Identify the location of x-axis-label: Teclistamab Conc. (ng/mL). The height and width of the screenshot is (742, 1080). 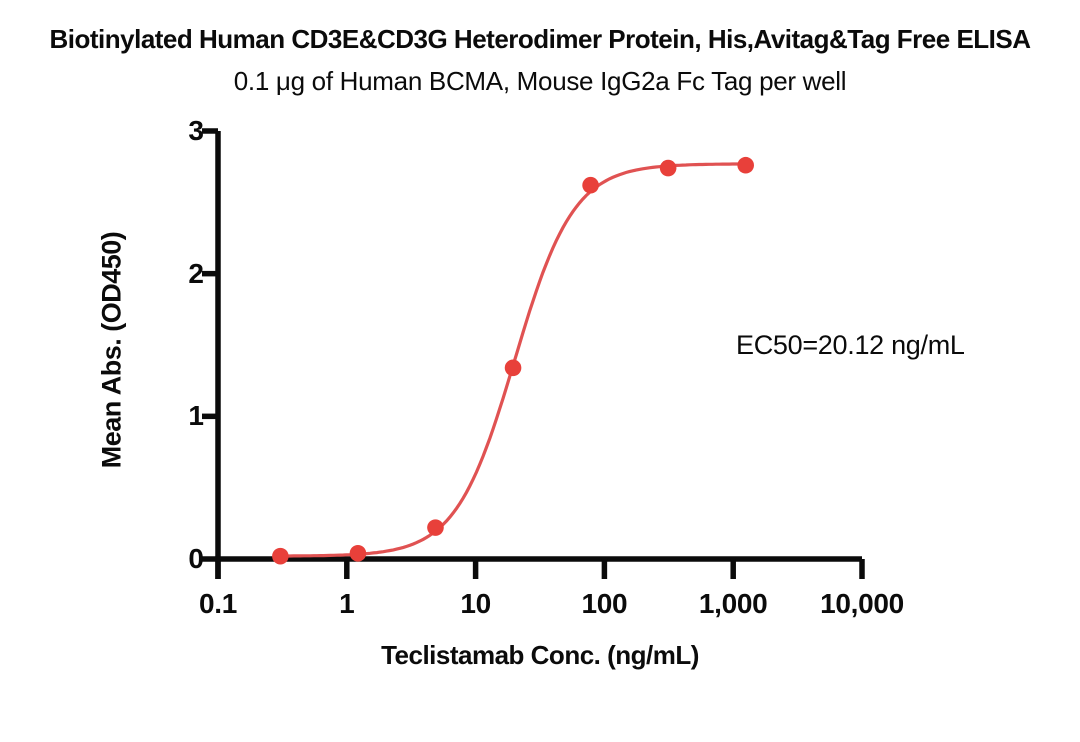
(540, 655).